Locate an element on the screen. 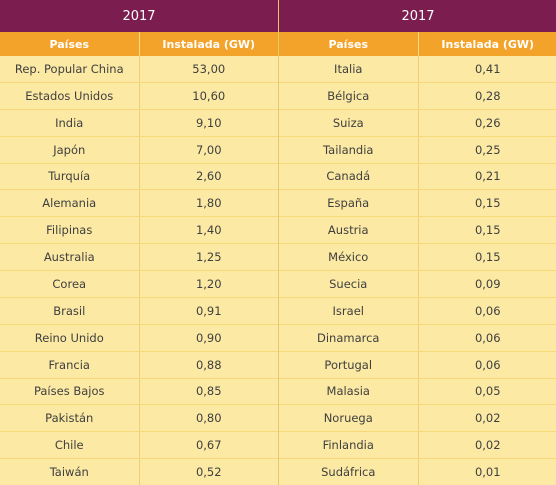  year-title-left: 2017 is located at coordinates (139, 16).